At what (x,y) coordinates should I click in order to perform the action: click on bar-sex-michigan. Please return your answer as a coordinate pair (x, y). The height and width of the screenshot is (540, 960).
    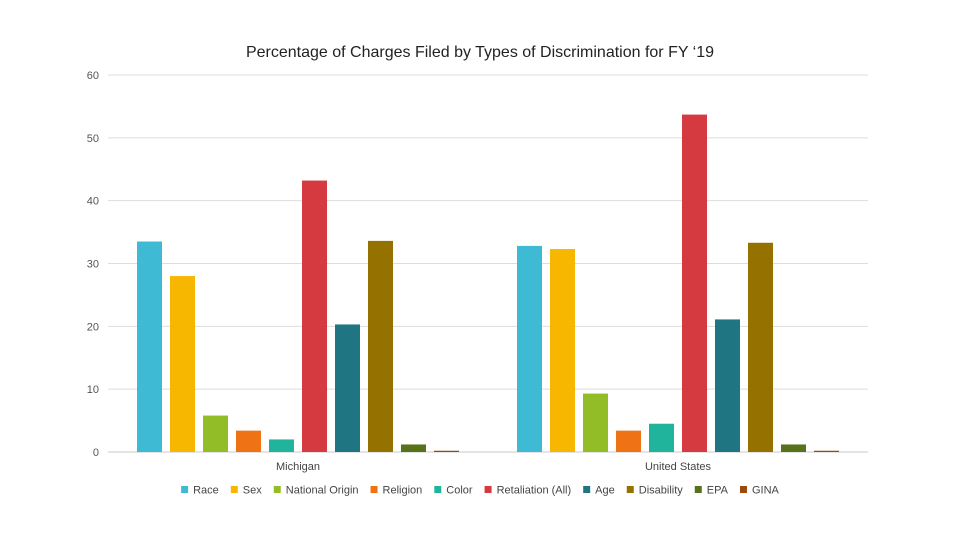
    Looking at the image, I should click on (182, 364).